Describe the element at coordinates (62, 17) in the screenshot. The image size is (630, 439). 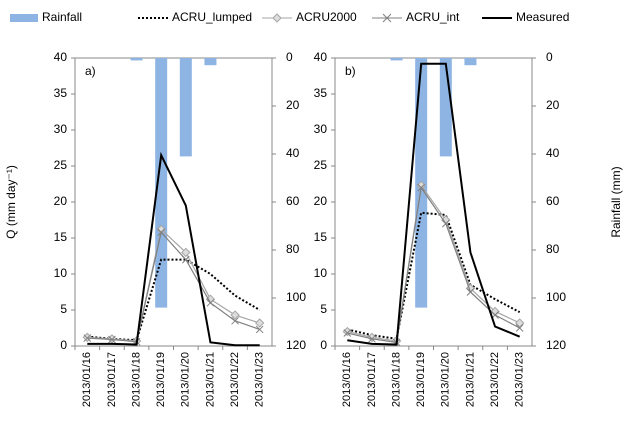
I see `legend-label: Rainfall` at that location.